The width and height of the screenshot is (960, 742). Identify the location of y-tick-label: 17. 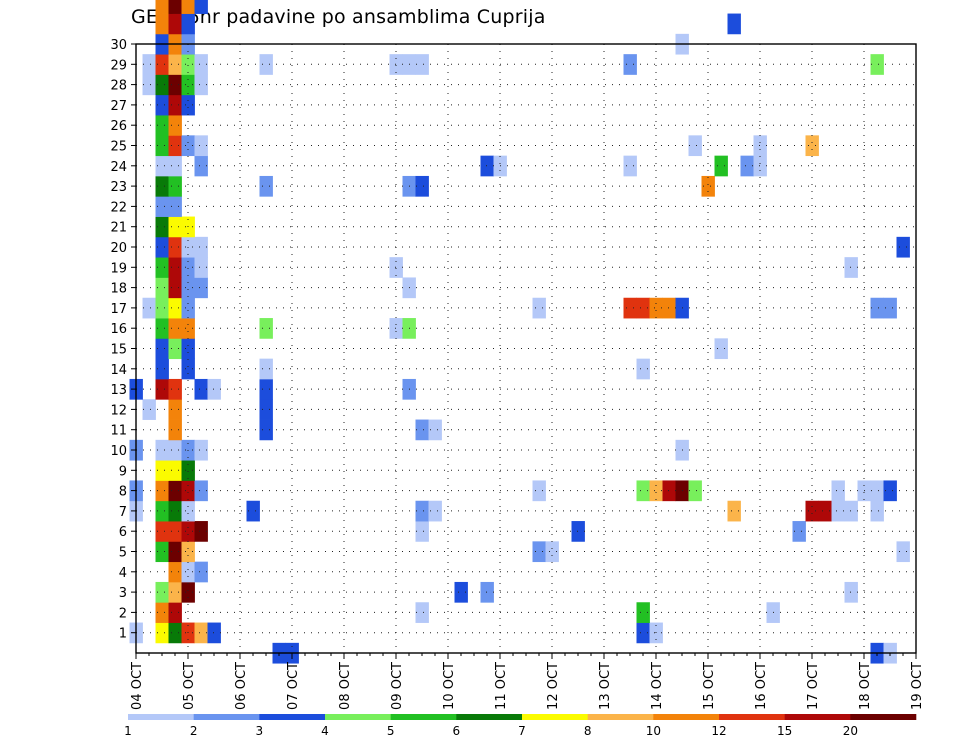
(118, 309).